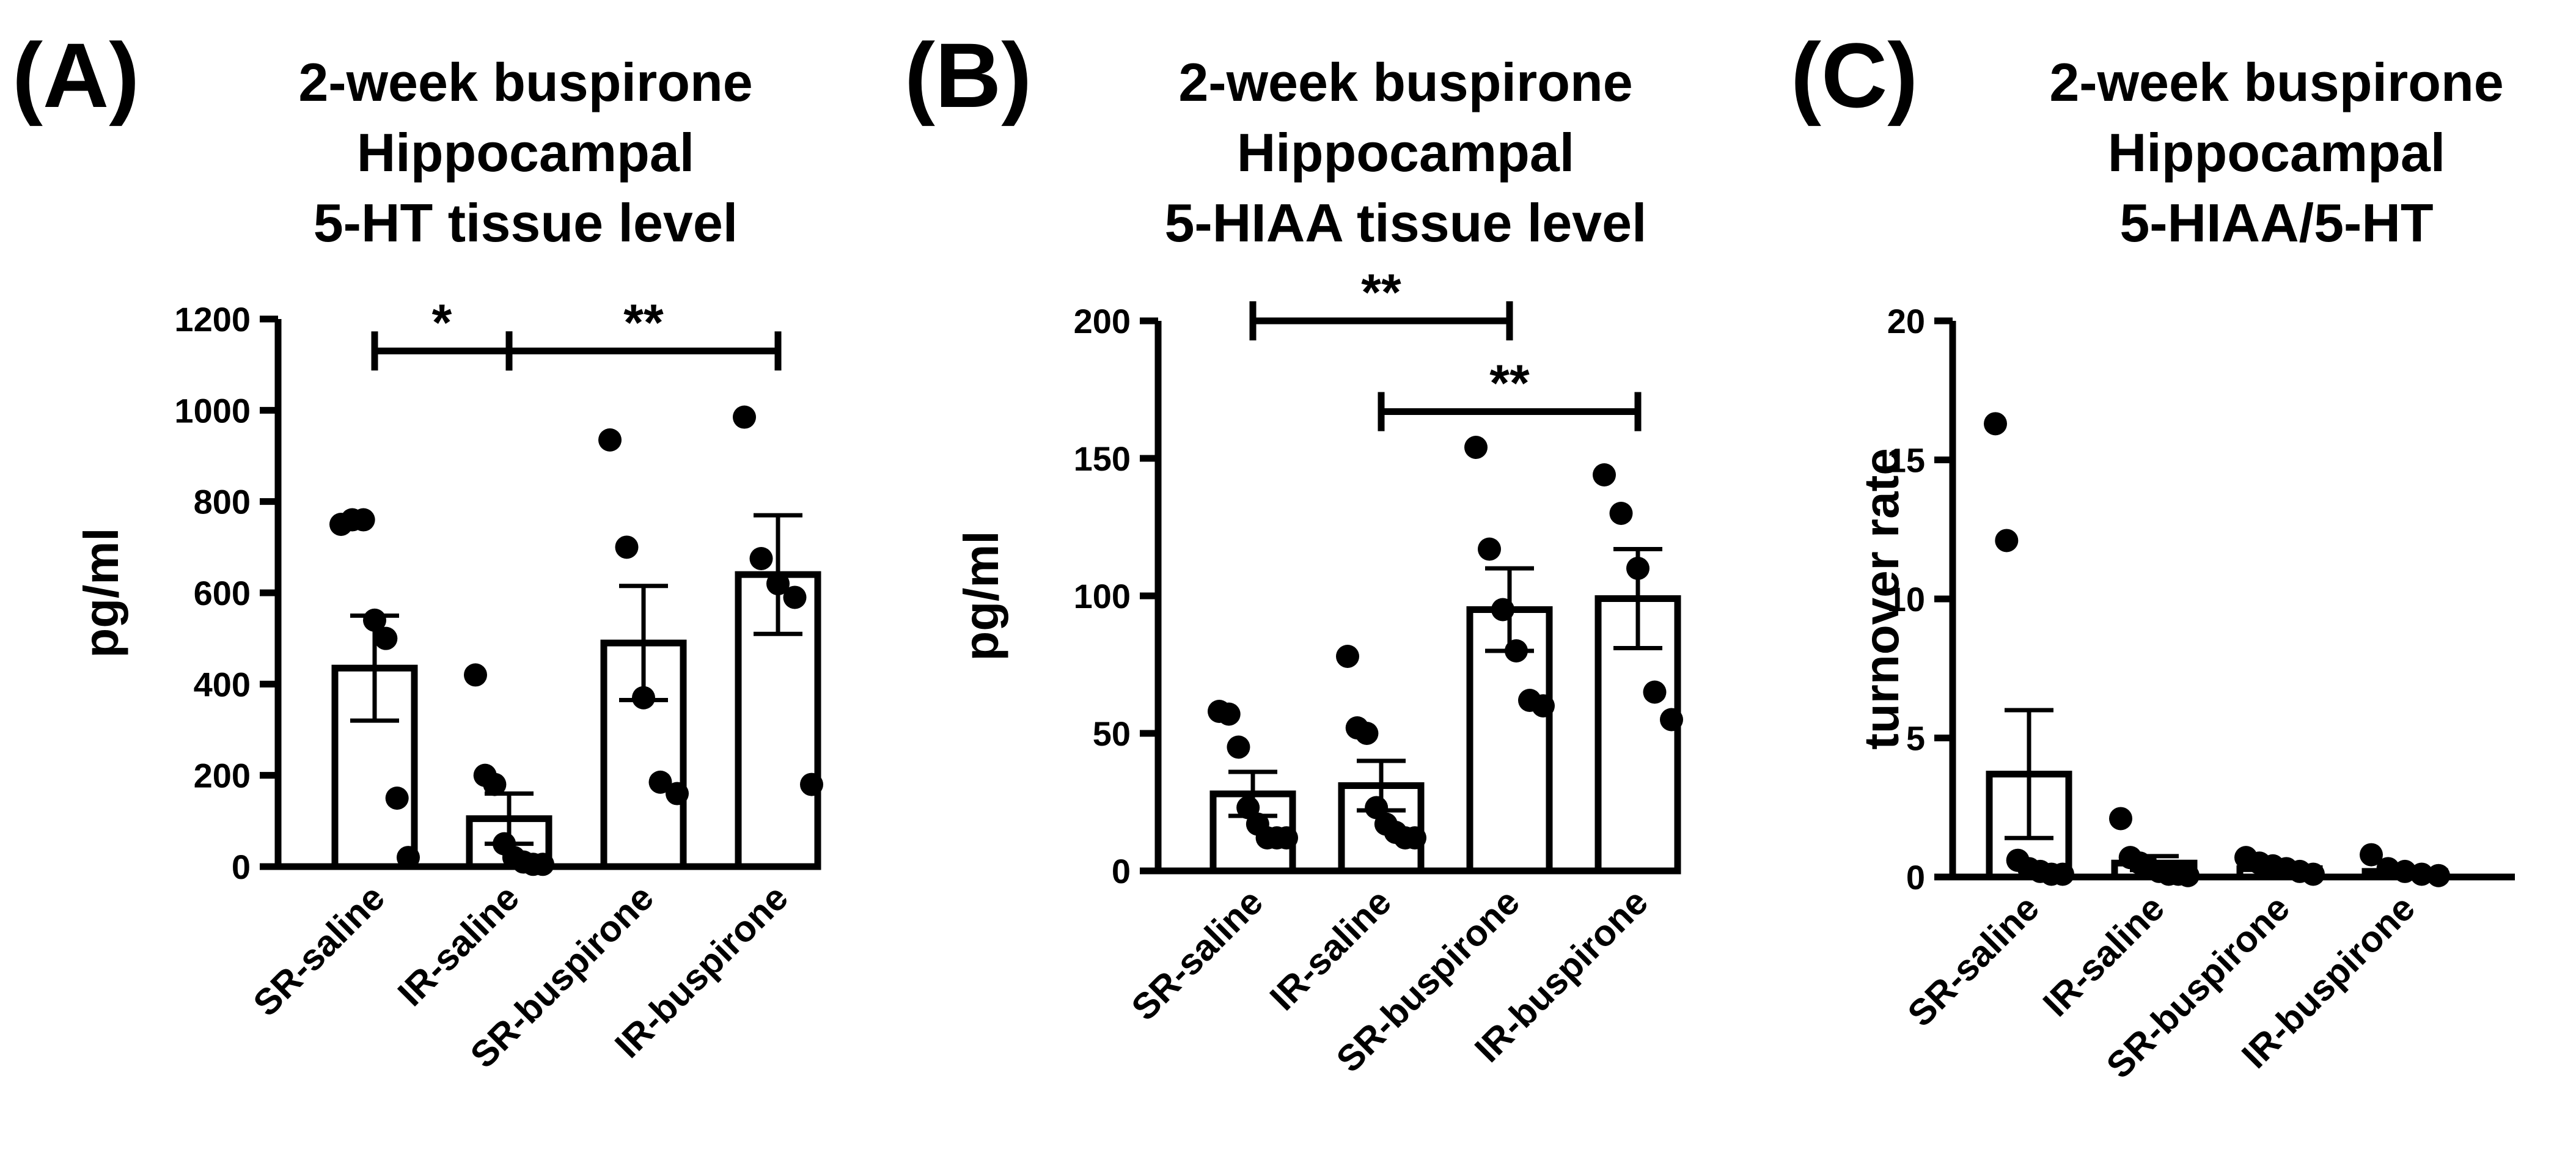 This screenshot has width=2576, height=1152. I want to click on y-tick-label: 10, so click(1906, 599).